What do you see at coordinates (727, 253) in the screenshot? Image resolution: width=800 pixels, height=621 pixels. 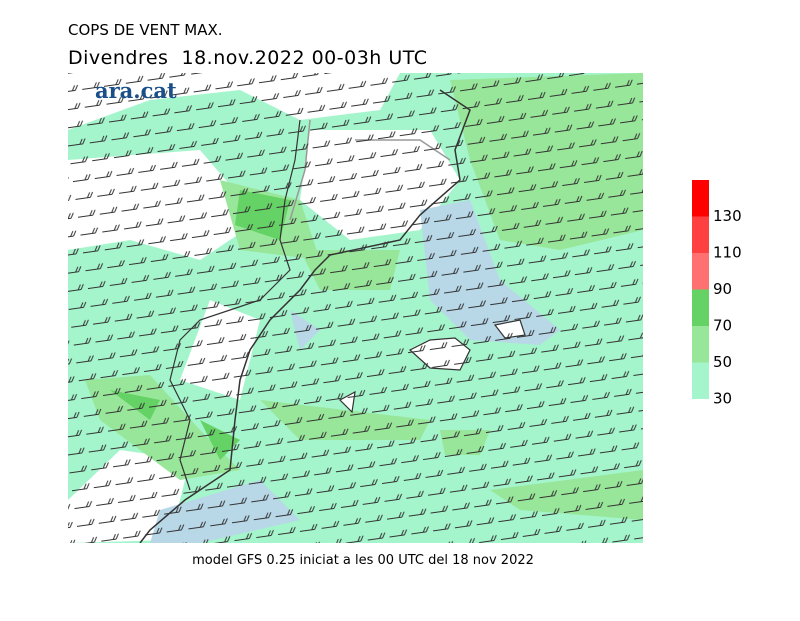 I see `colorbar-label: 110` at bounding box center [727, 253].